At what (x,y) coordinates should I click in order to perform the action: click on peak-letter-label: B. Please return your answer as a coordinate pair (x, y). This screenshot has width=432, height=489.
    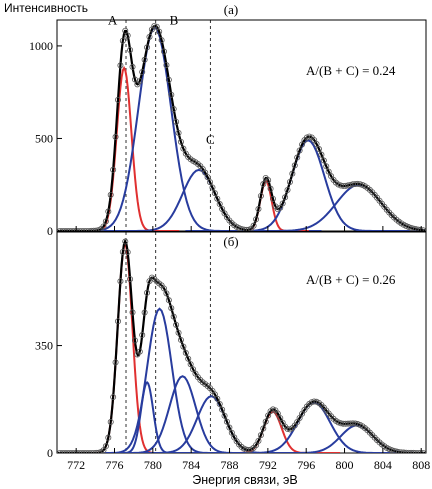
    Looking at the image, I should click on (174, 20).